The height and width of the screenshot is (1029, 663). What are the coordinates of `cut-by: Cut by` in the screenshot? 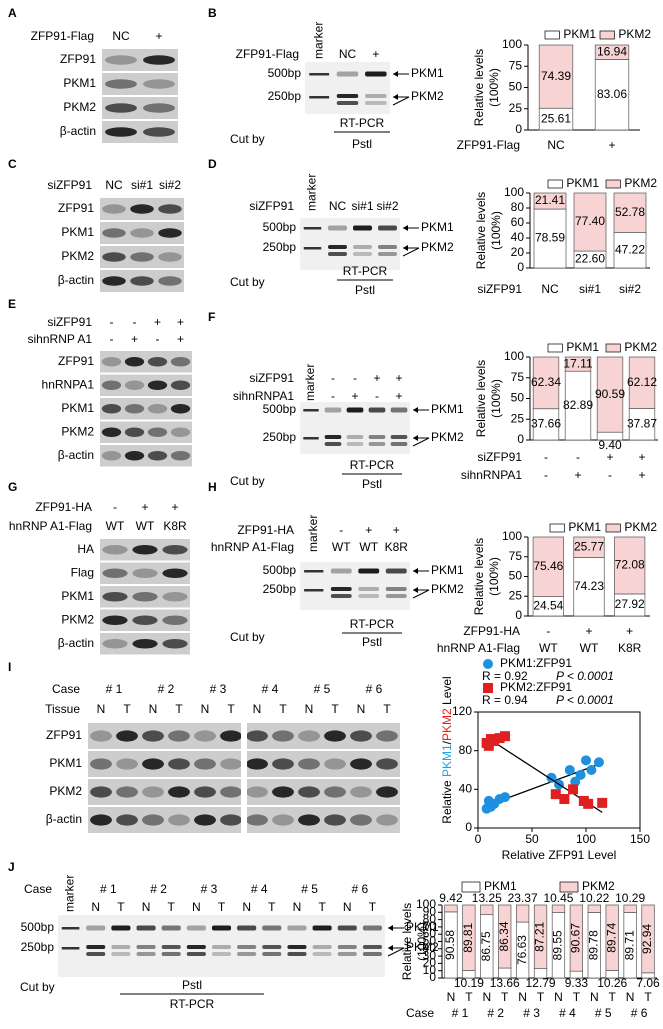 It's located at (247, 481).